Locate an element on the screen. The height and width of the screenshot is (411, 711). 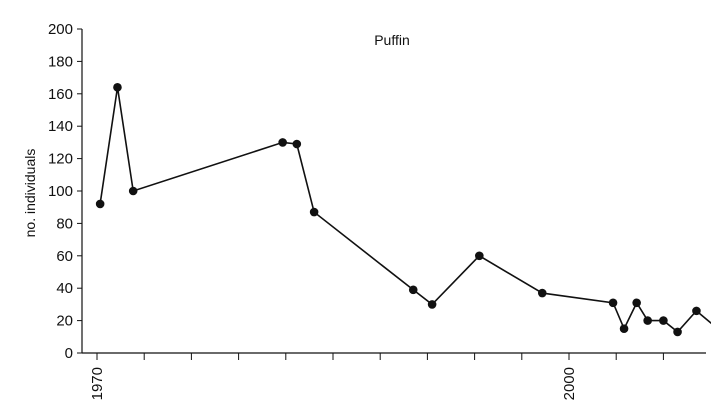
y-ticks: 0 20 40 60 80 100 120 140 160 180 200 is located at coordinates (65, 191).